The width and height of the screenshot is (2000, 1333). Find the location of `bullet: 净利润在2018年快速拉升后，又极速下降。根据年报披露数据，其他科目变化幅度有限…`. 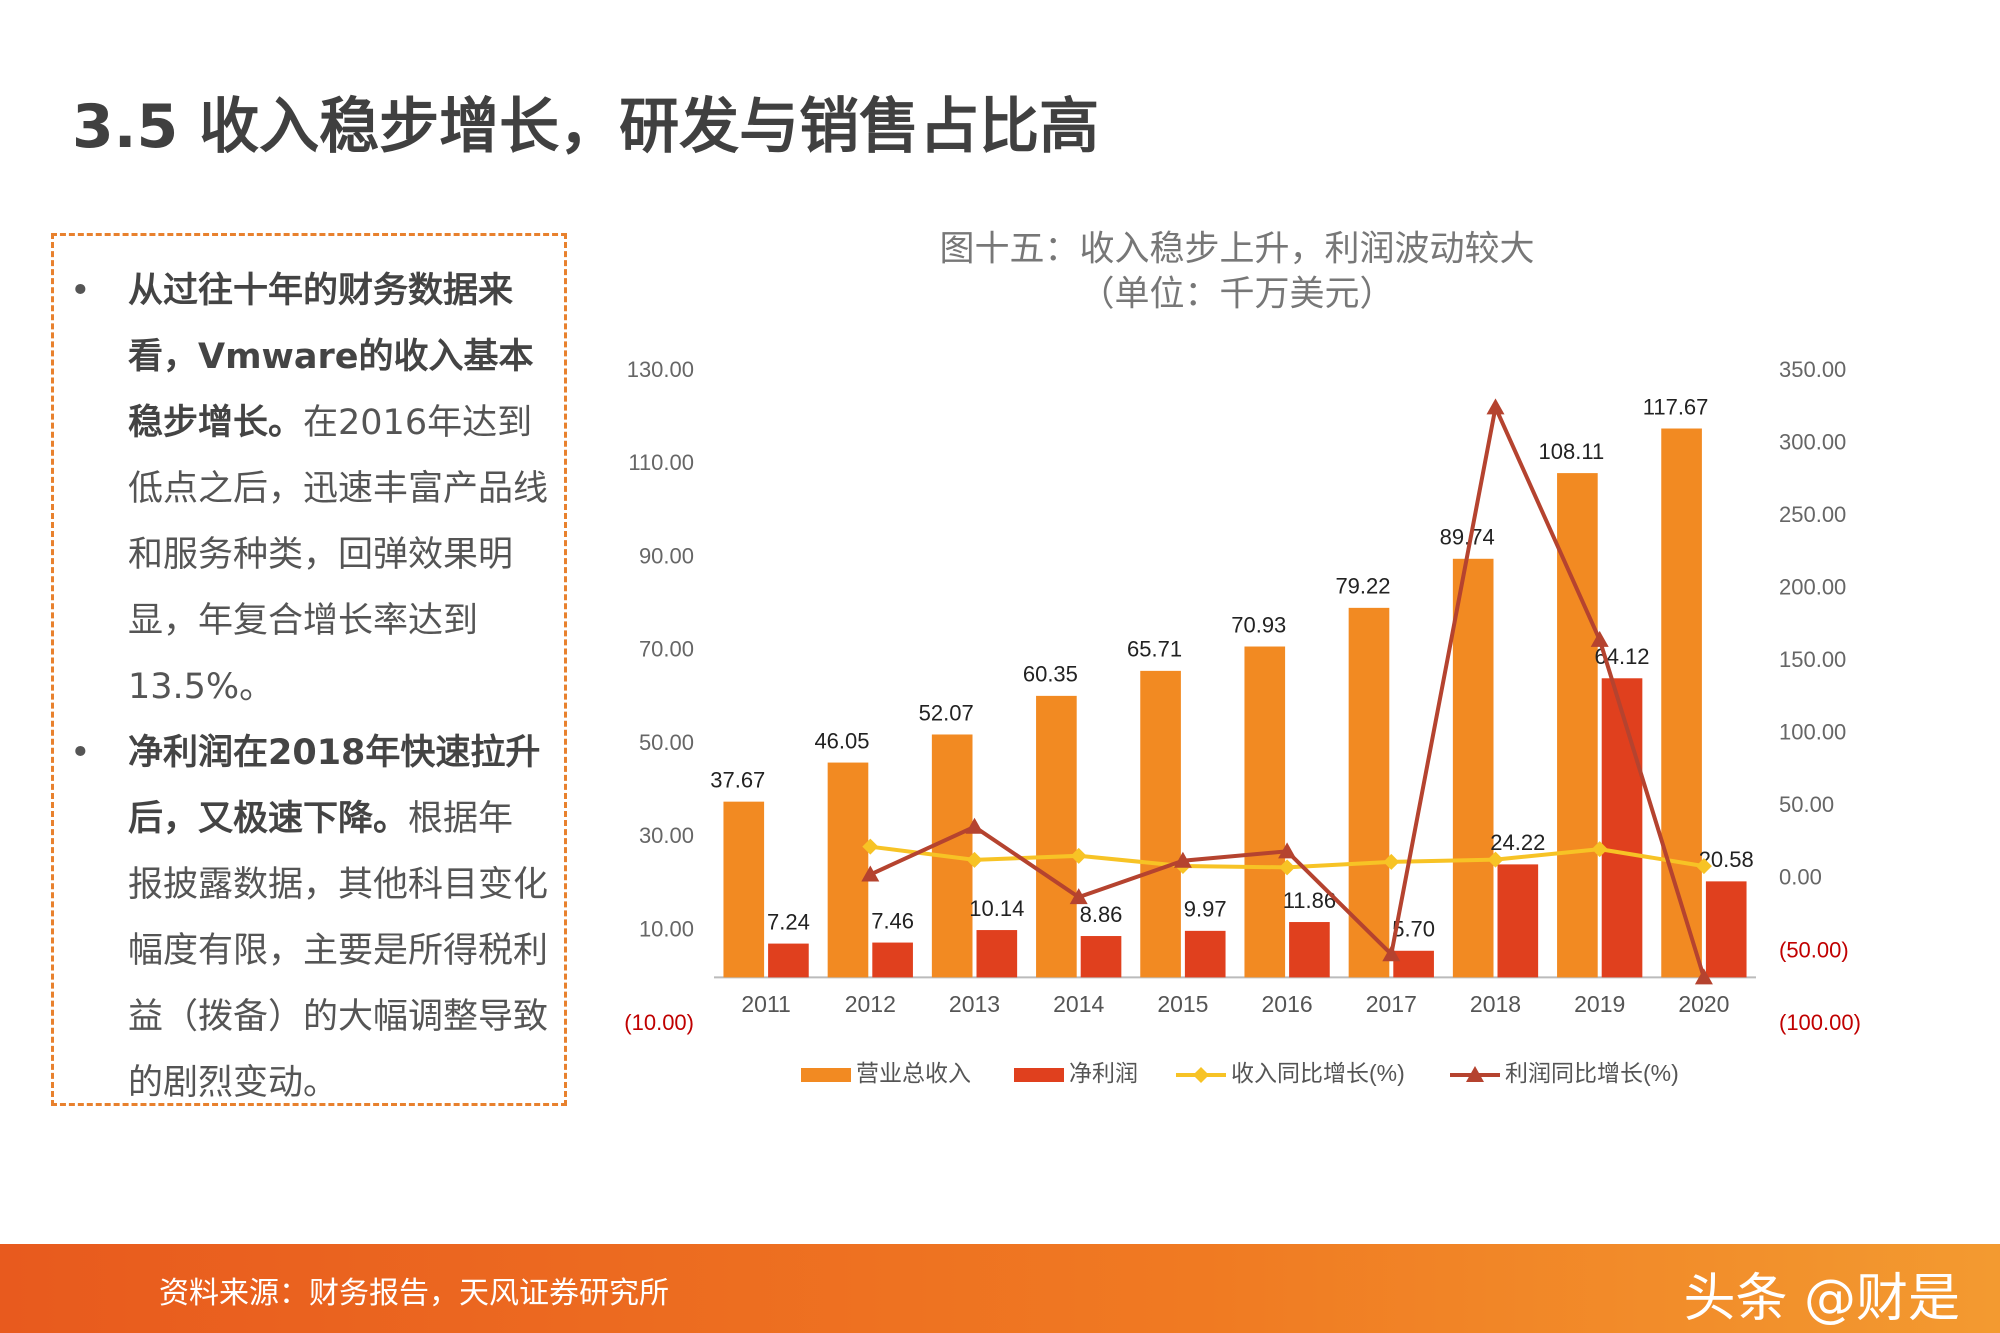

bullet: 净利润在2018年快速拉升后，又极速下降。根据年报披露数据，其他科目变化幅度有限… is located at coordinates (309, 918).